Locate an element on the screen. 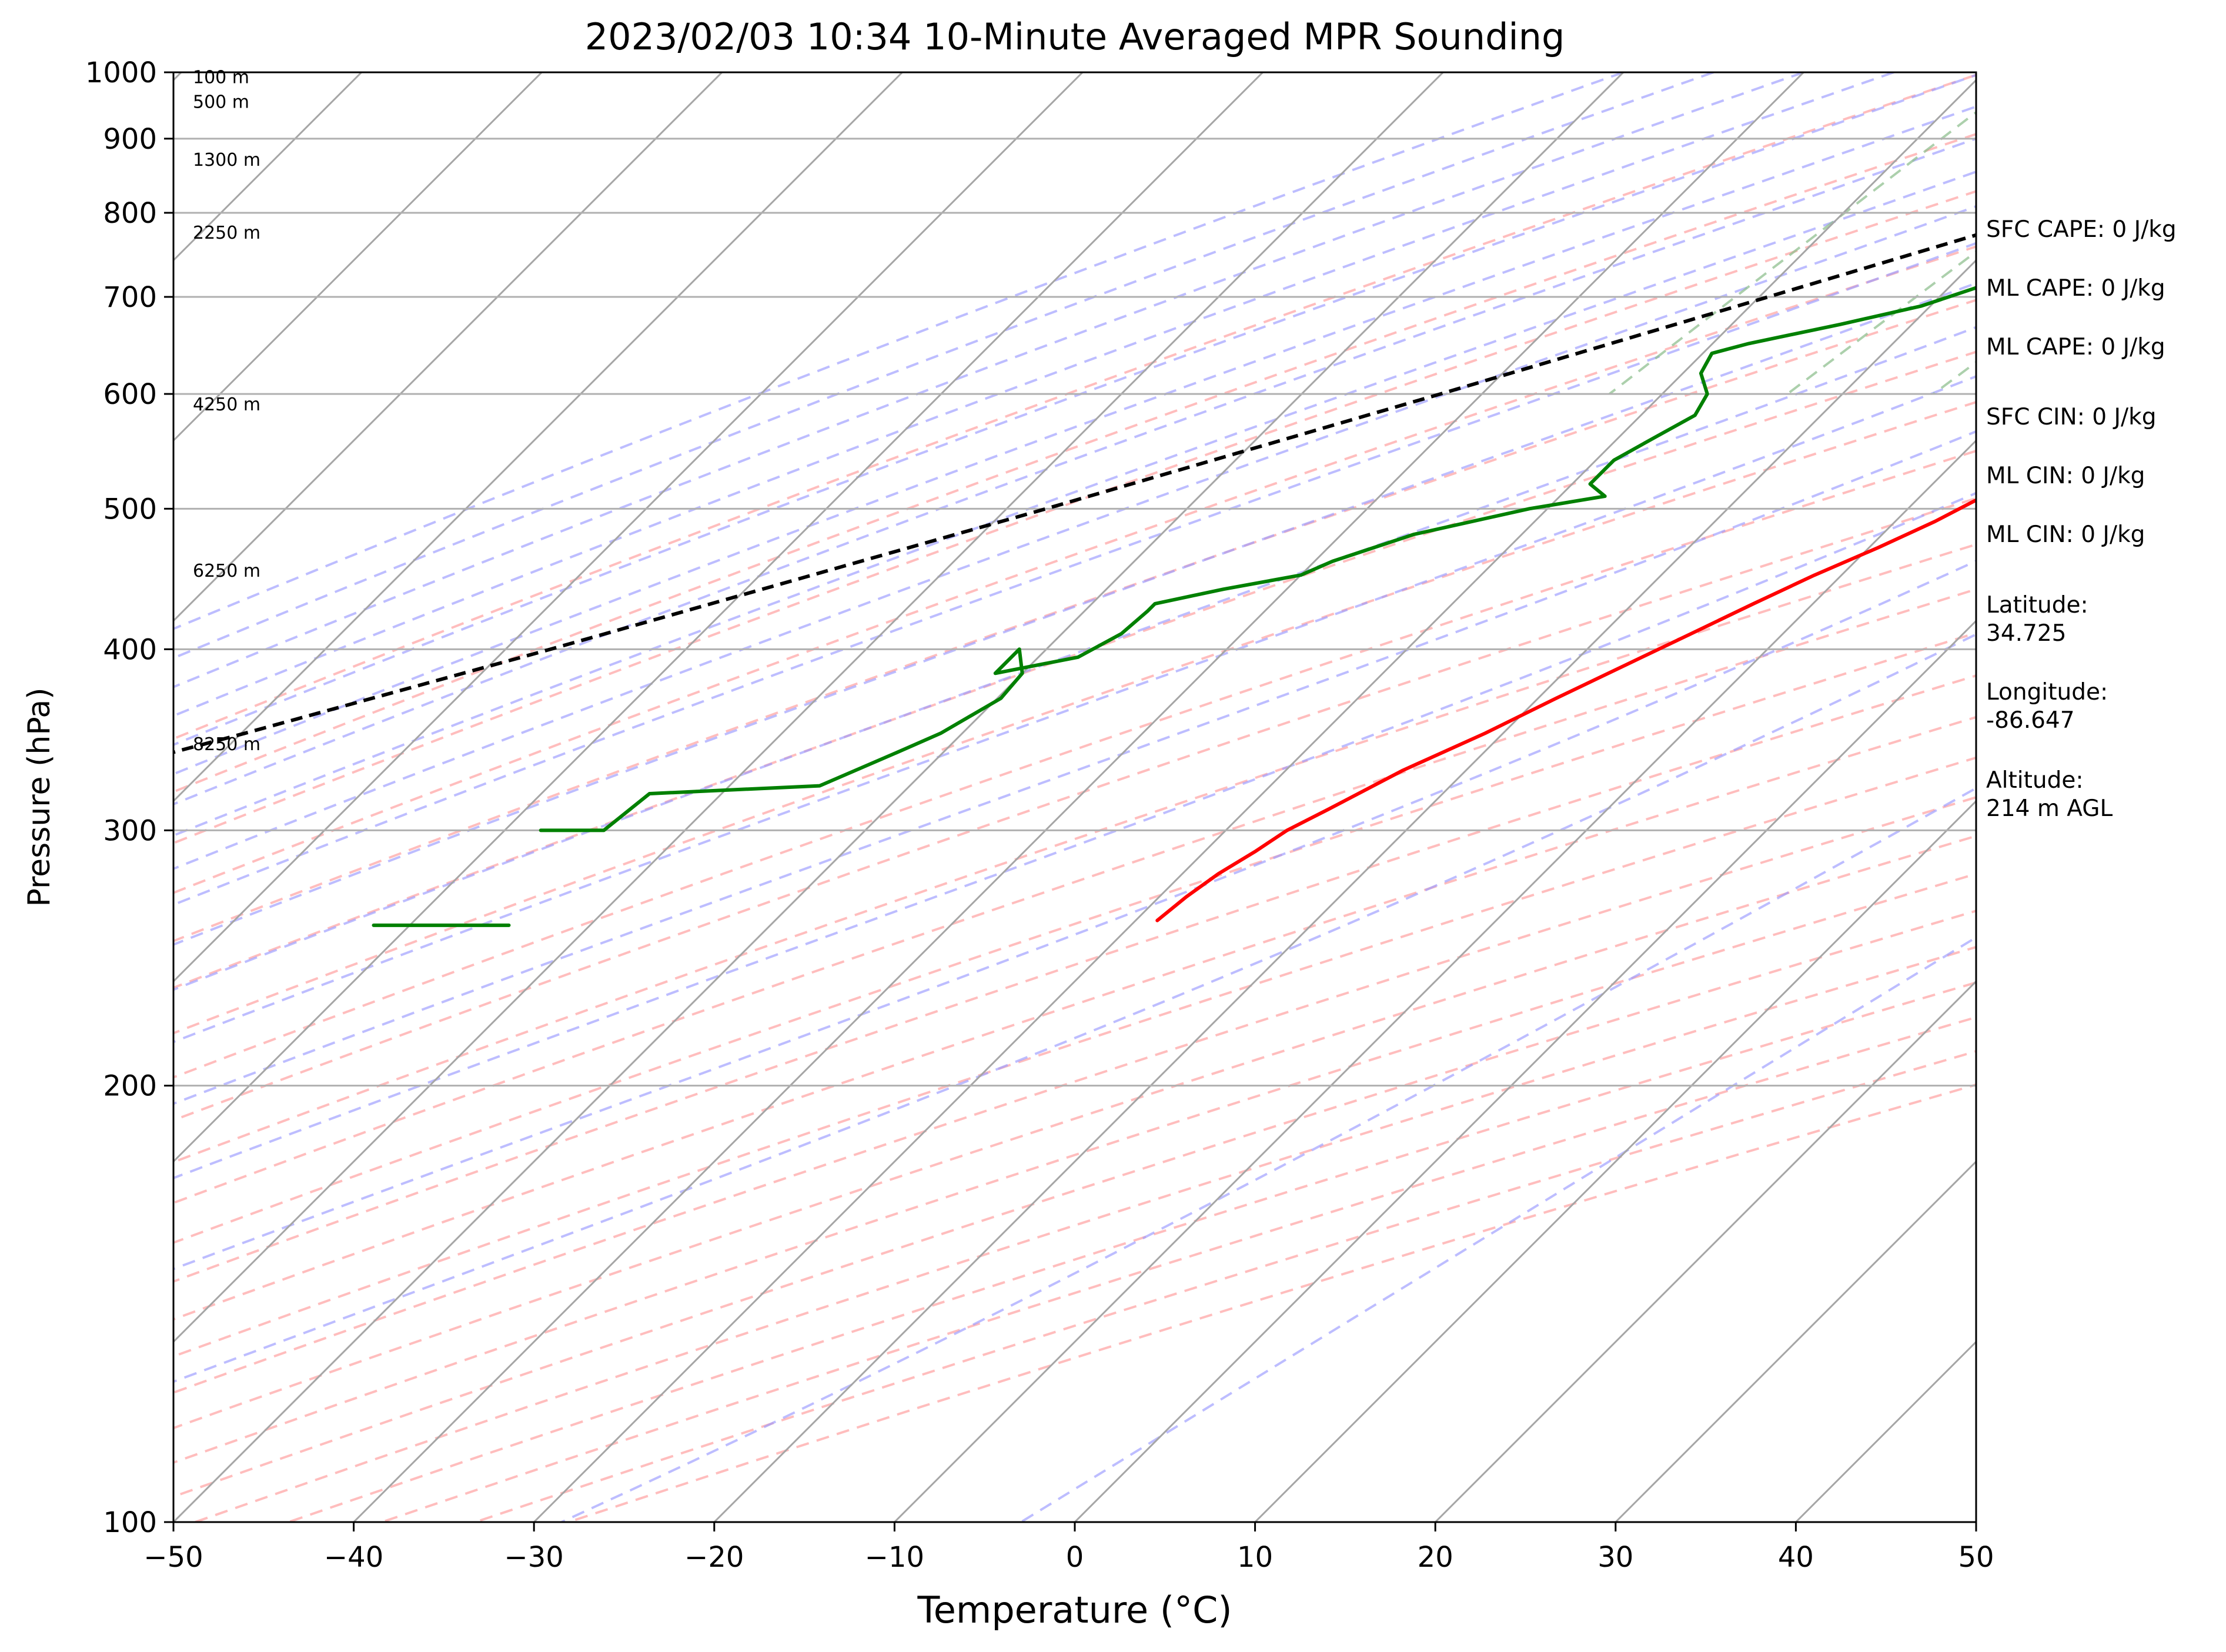 This screenshot has width=2226, height=1652. x-tick-label: 0 is located at coordinates (1075, 1558).